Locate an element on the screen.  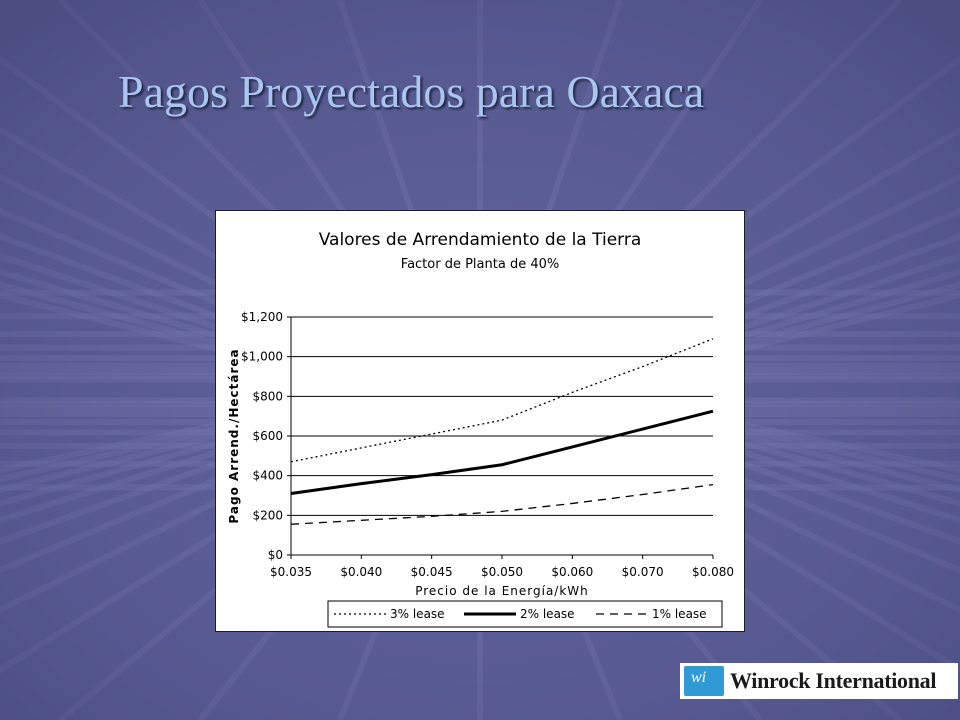
x-tick-label: $0.050 is located at coordinates (502, 572).